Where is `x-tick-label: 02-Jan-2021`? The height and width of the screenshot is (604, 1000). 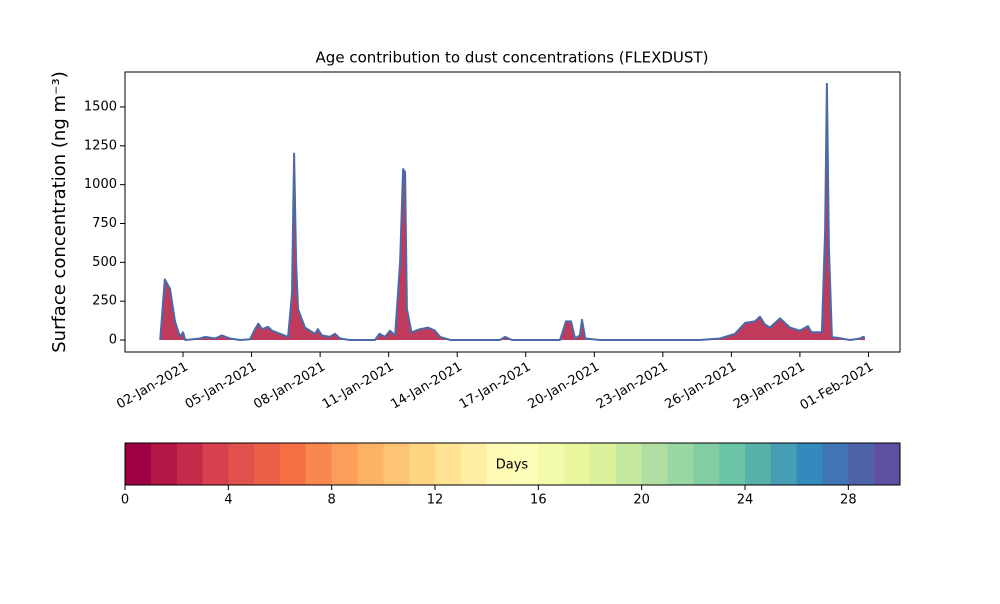 x-tick-label: 02-Jan-2021 is located at coordinates (152, 386).